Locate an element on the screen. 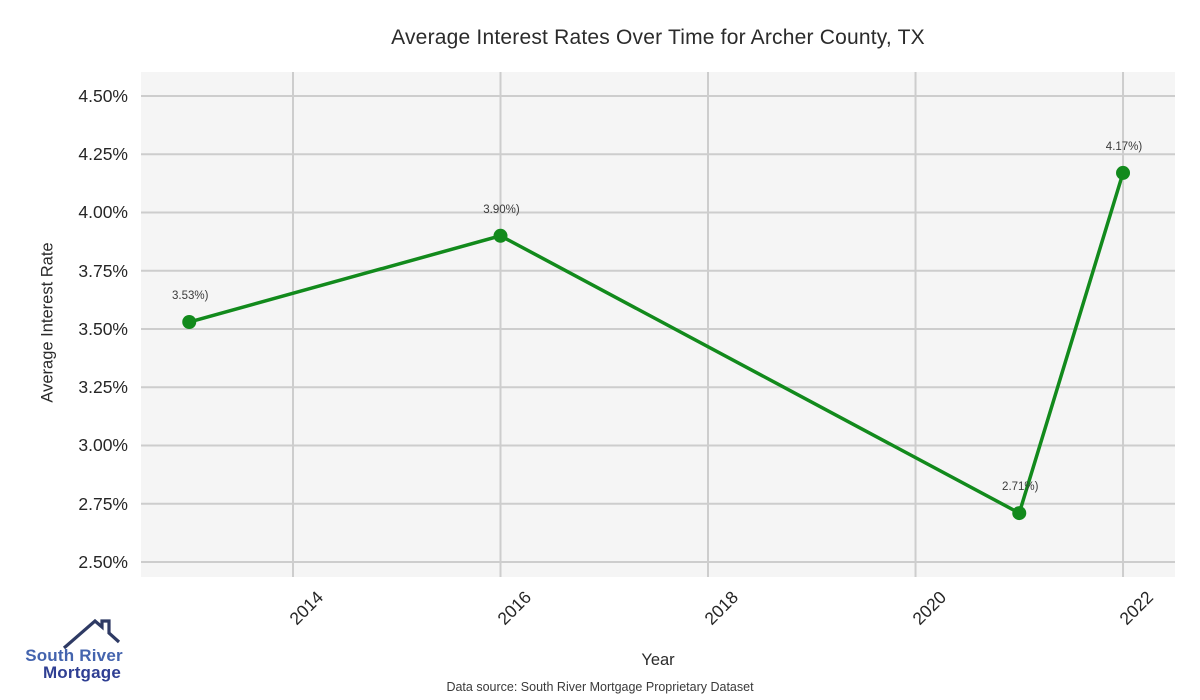 Image resolution: width=1200 pixels, height=700 pixels. y-tick-label: 3.00% is located at coordinates (103, 445).